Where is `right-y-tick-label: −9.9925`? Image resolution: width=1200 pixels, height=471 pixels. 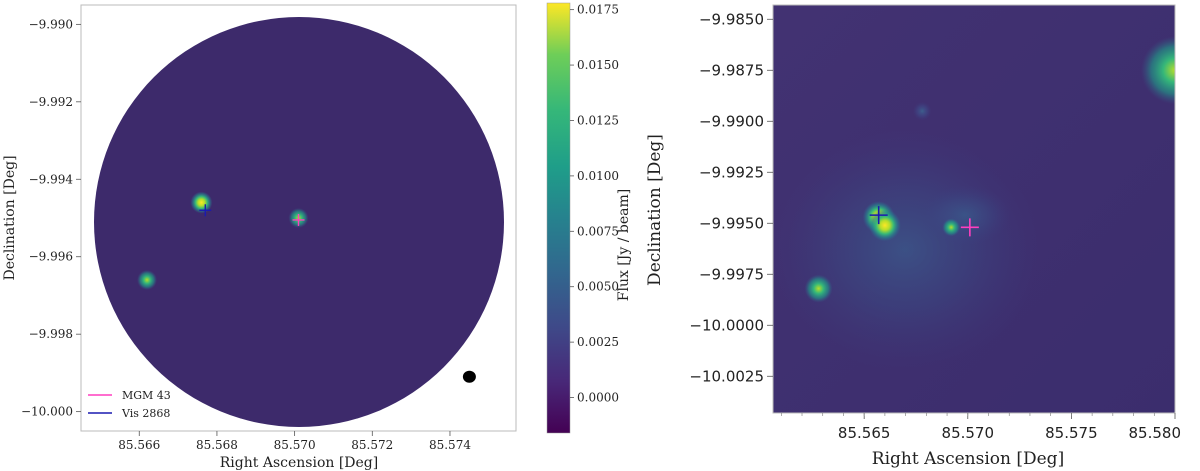
right-y-tick-label: −9.9925 is located at coordinates (731, 172).